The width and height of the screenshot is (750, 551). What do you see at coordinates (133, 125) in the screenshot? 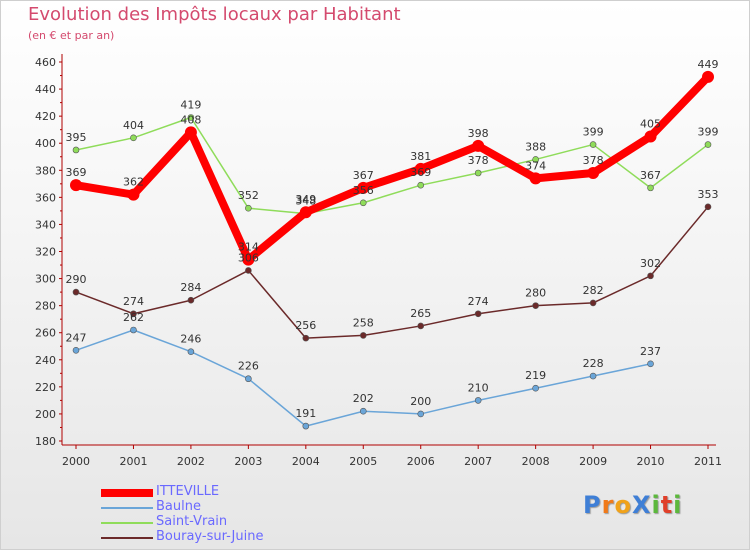
I see `data-label-saint-vrain: 404` at bounding box center [133, 125].